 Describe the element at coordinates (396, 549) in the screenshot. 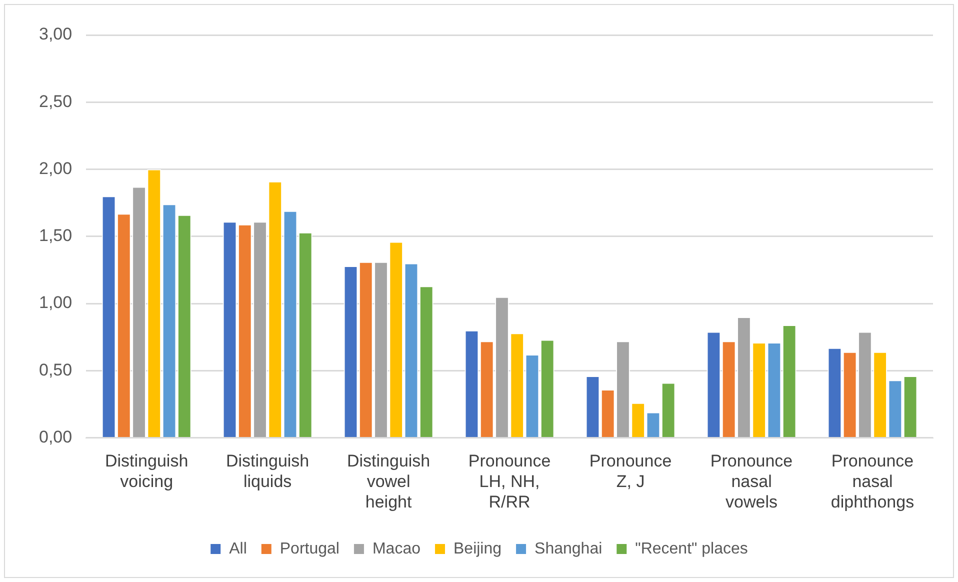

I see `legend-label: Macao` at that location.